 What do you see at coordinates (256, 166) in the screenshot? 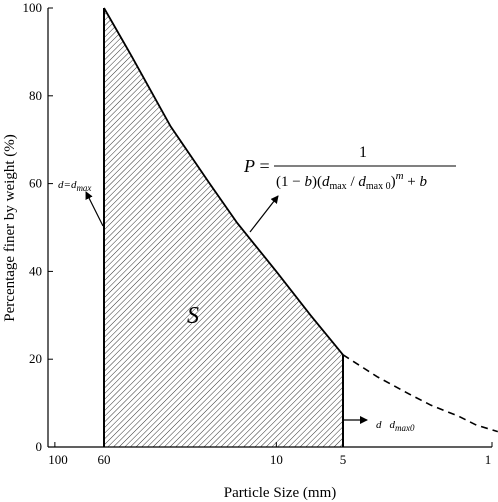
I see `formula-lhs: P =` at bounding box center [256, 166].